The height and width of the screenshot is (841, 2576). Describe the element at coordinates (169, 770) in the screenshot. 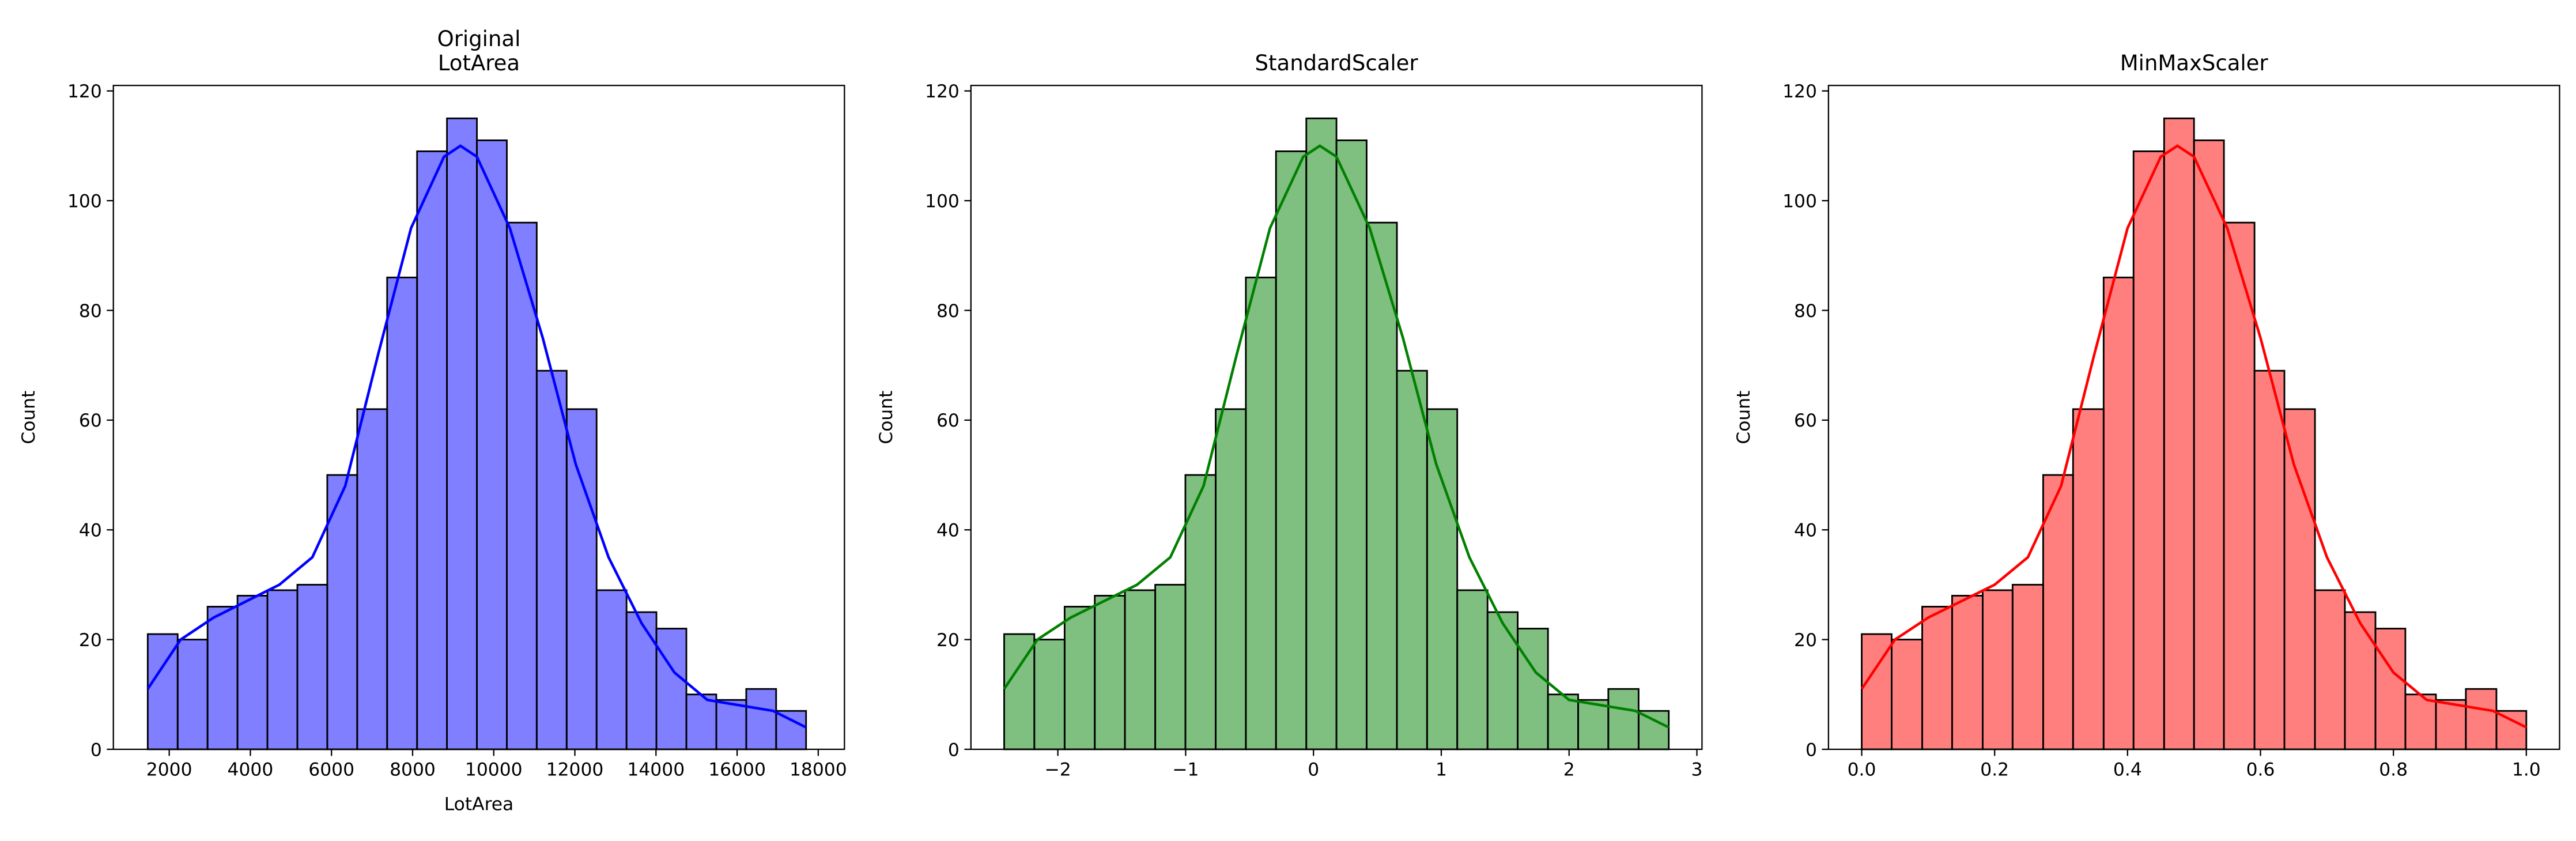

I see `x-tick-label: 2000` at that location.